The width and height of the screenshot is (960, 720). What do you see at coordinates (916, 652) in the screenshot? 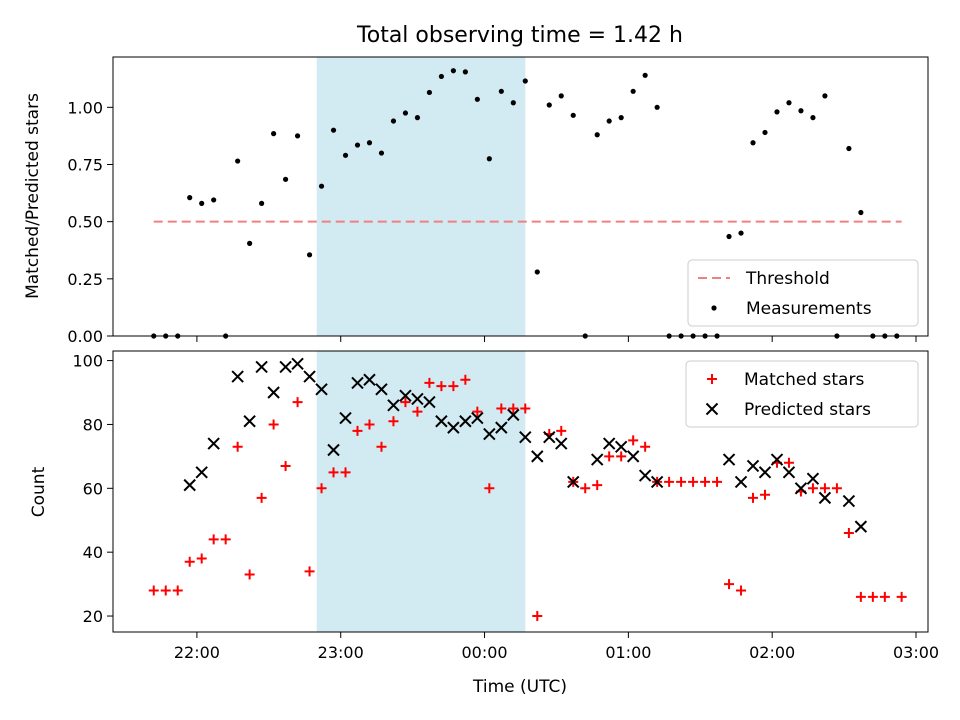
I see `xtick-label: 03:00` at bounding box center [916, 652].